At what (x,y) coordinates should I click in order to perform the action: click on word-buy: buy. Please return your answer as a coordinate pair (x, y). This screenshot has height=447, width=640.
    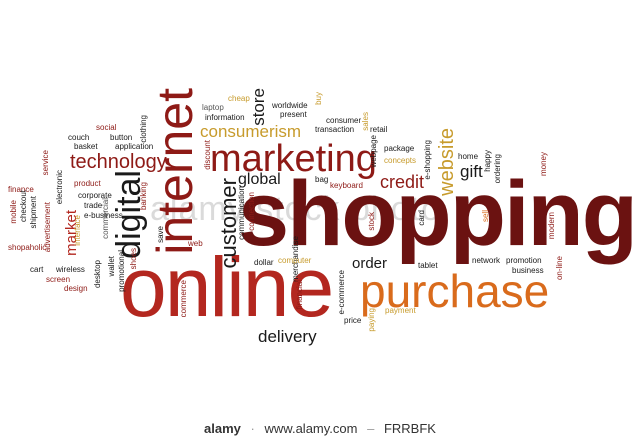
    Looking at the image, I should click on (318, 98).